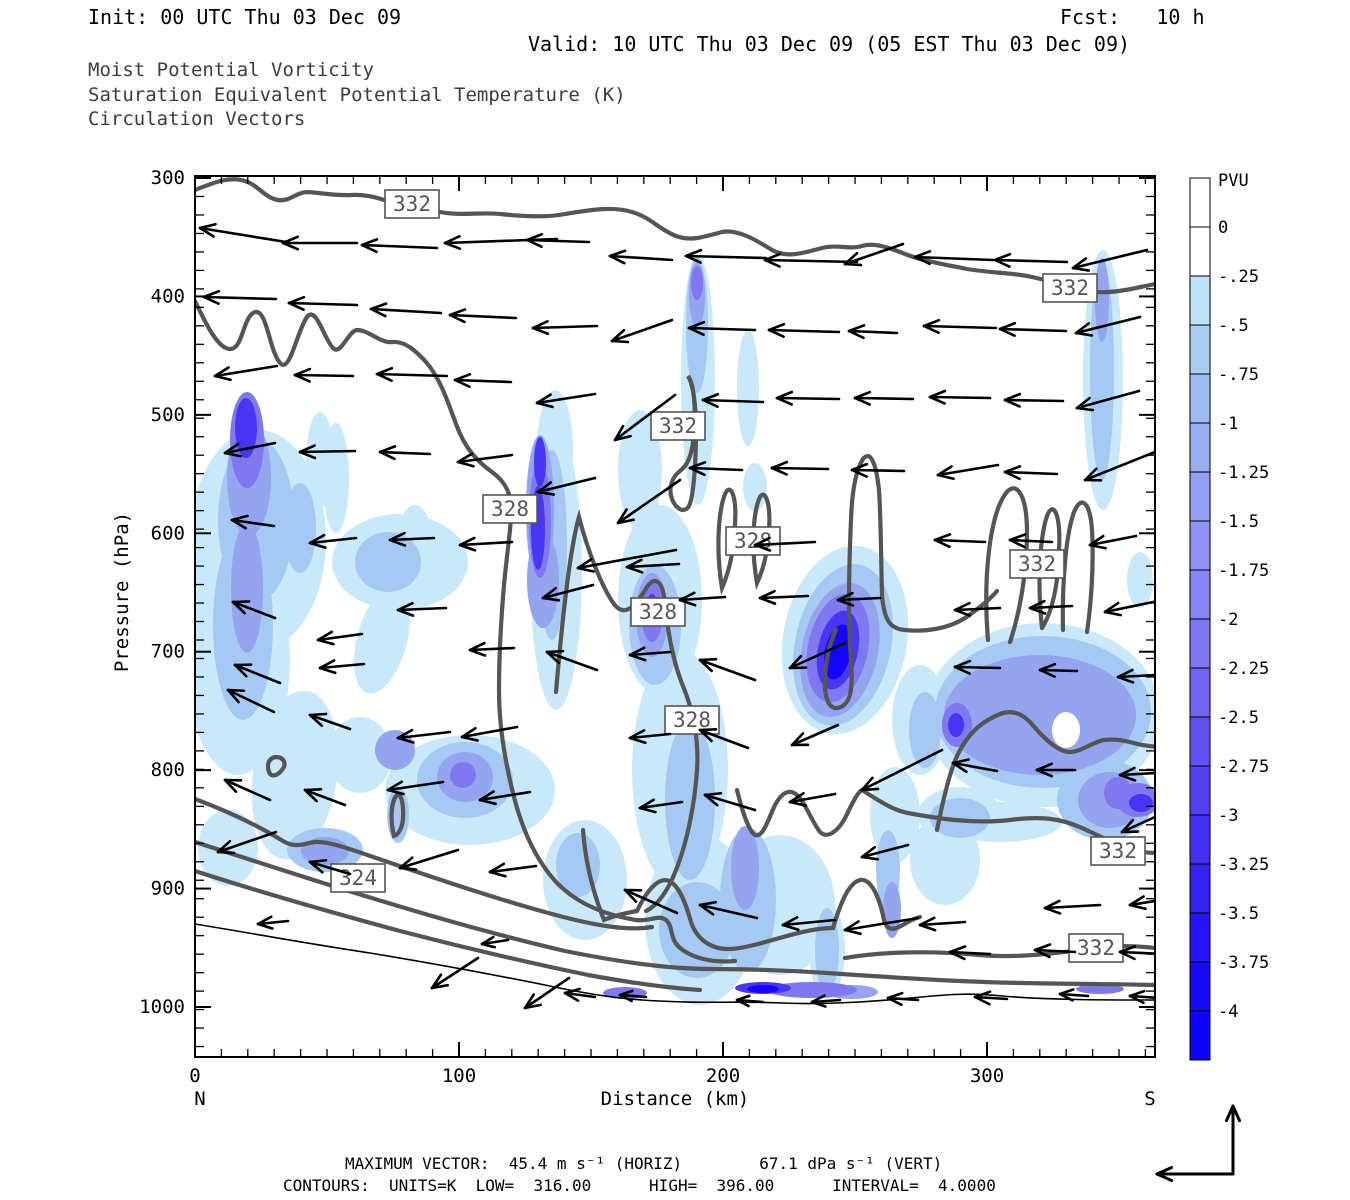  What do you see at coordinates (168, 889) in the screenshot?
I see `svg-text: 900` at bounding box center [168, 889].